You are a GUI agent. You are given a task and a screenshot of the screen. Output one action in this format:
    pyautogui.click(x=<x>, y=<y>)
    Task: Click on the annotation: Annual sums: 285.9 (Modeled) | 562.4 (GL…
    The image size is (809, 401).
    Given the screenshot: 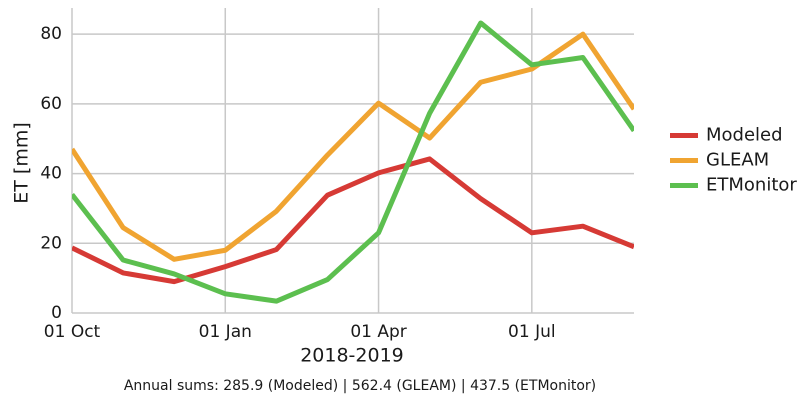 What is the action you would take?
    pyautogui.click(x=360, y=386)
    